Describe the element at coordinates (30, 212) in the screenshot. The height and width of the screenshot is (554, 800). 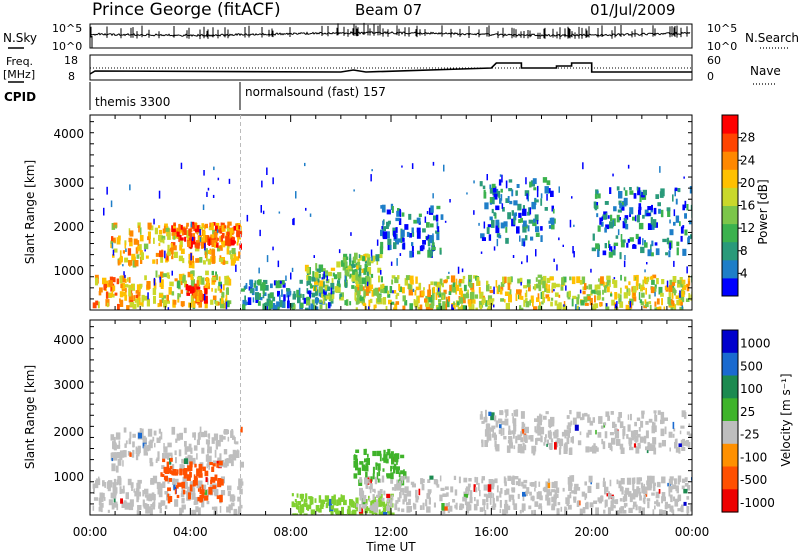
I see `power-ylabel: Slant Range [km]` at that location.